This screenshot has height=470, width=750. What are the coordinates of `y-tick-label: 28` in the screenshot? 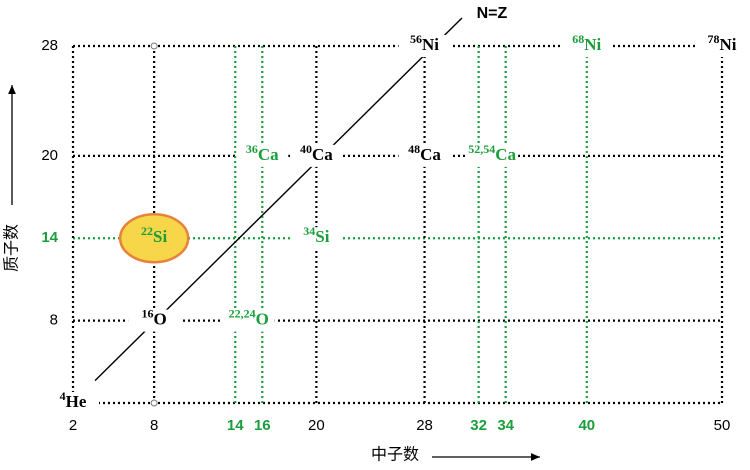 It's located at (49, 45).